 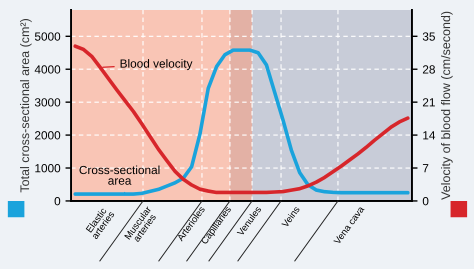 I want to click on y2-tick-label: 35, so click(x=428, y=36).